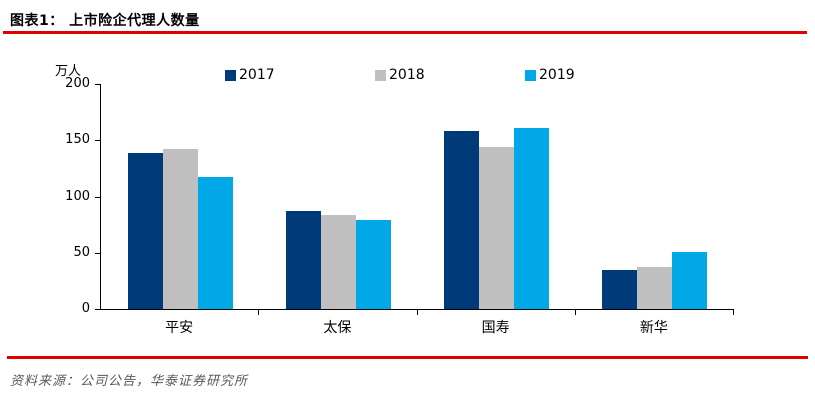 Image resolution: width=815 pixels, height=404 pixels. What do you see at coordinates (373, 264) in the screenshot?
I see `bar-太保-2019` at bounding box center [373, 264].